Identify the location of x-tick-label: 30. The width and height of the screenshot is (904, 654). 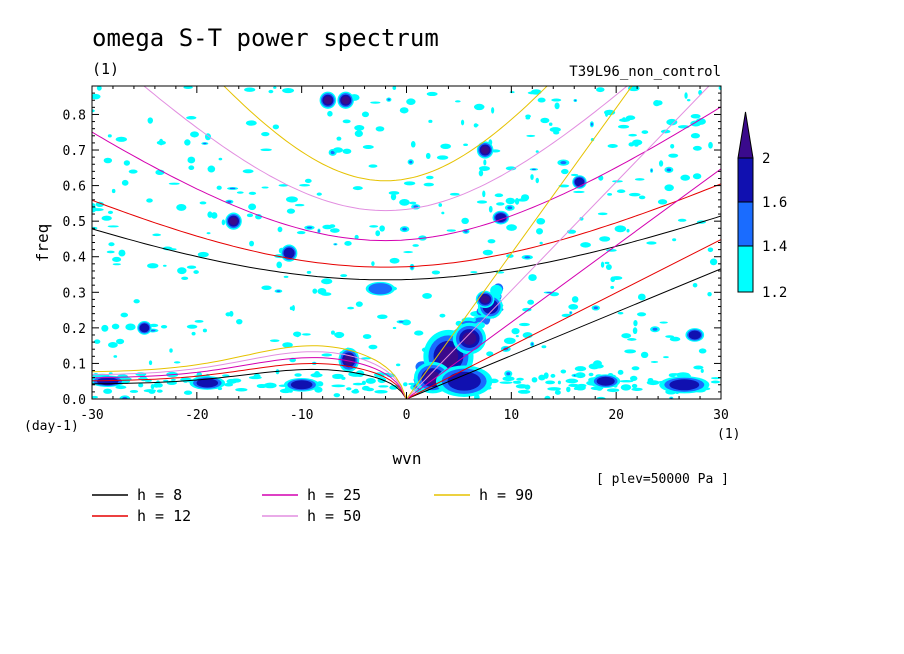
(721, 415).